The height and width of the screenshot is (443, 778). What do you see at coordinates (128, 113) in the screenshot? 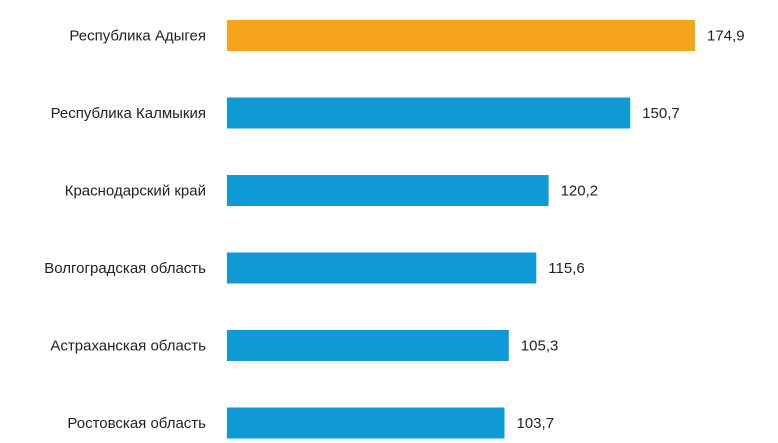
I see `category-label-2: Республика Калмыкия` at bounding box center [128, 113].